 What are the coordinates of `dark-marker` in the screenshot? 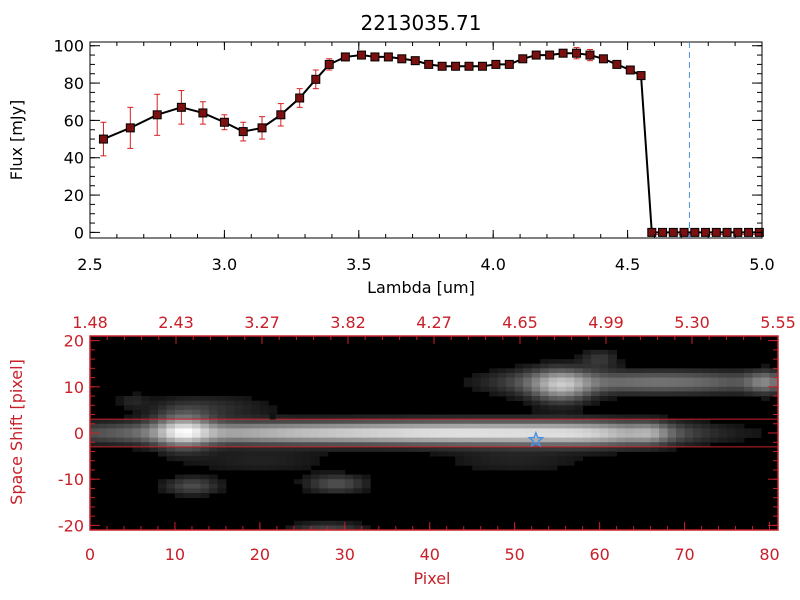 It's located at (272, 416).